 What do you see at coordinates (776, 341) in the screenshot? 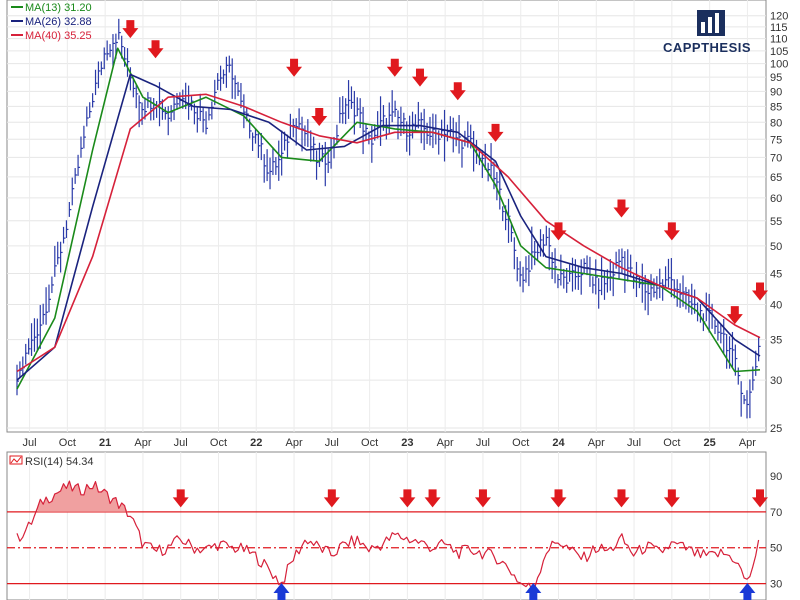
I see `price-y-tick-label: 35` at bounding box center [776, 341].